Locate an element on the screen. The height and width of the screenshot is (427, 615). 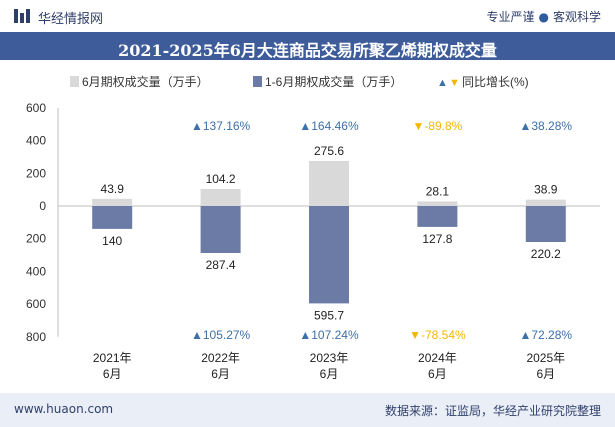
legend-up-triangle-icon: ▲ is located at coordinates (442, 83).